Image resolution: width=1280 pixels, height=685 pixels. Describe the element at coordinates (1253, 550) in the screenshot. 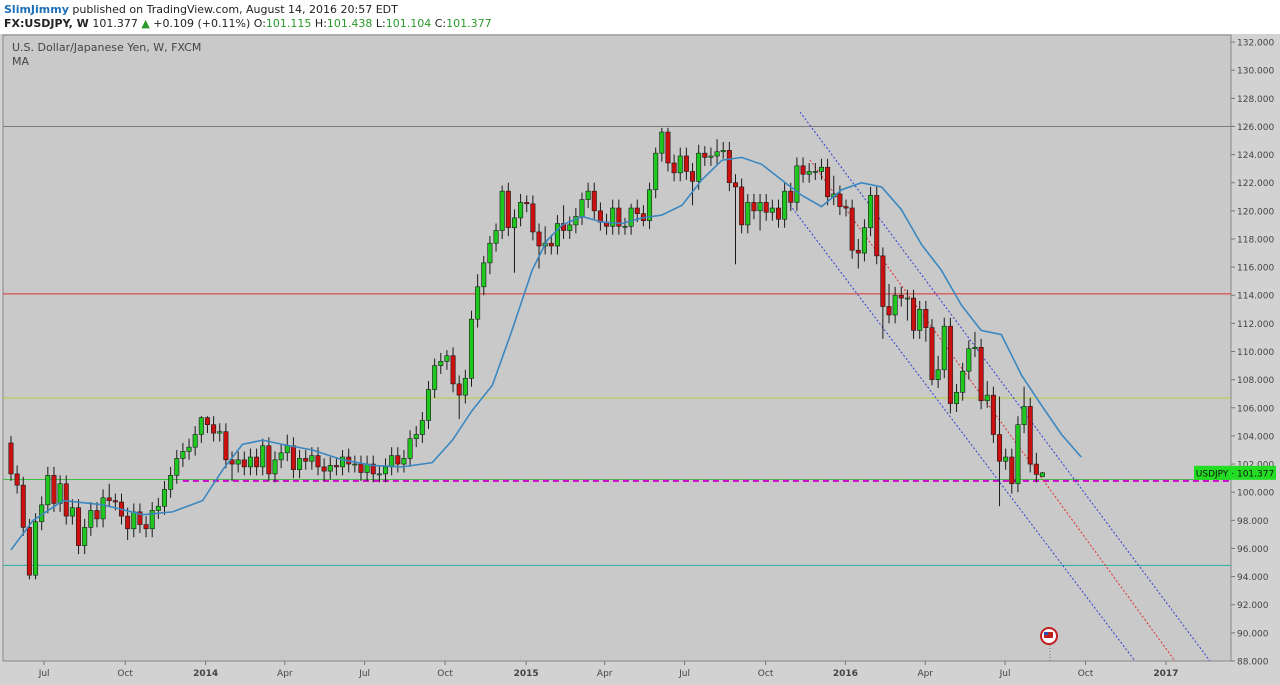

I see `y-tick-label: 96.000` at that location.